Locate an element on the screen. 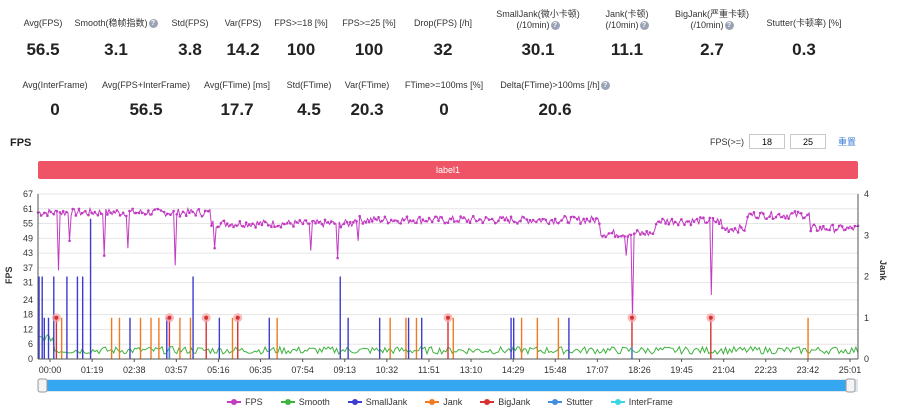 The image size is (900, 414). x-tick-label: 15:48 is located at coordinates (555, 370).